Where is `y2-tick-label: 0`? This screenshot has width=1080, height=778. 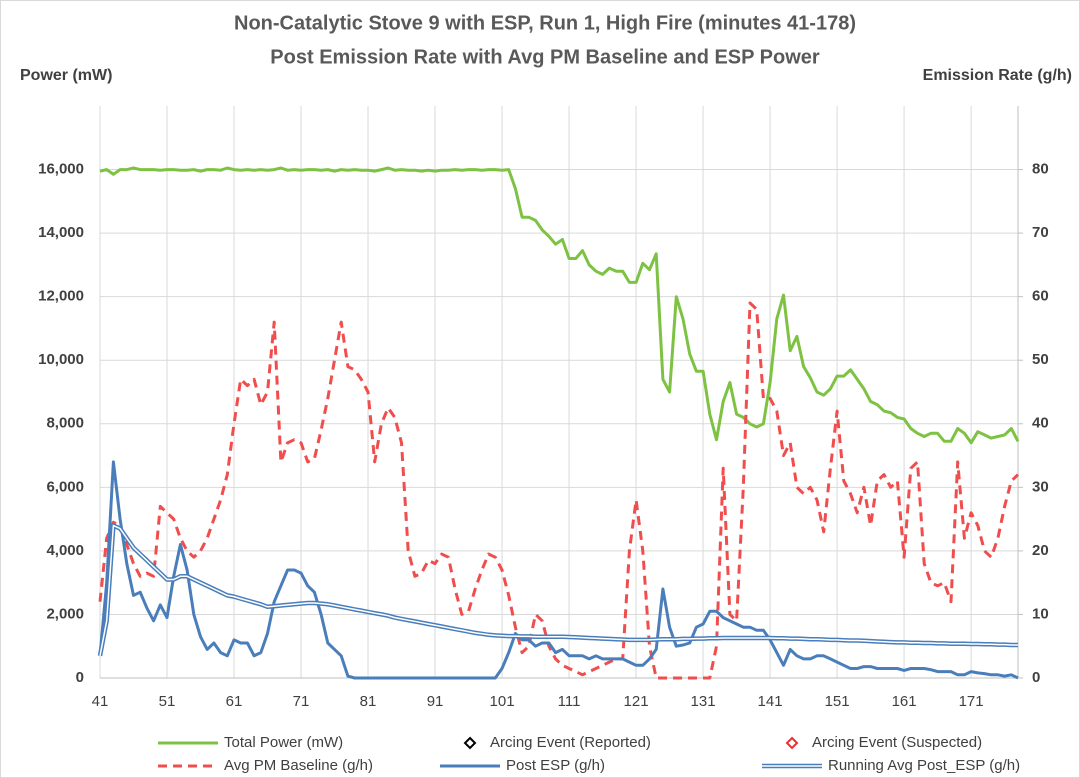
y2-tick-label: 0 is located at coordinates (1036, 677).